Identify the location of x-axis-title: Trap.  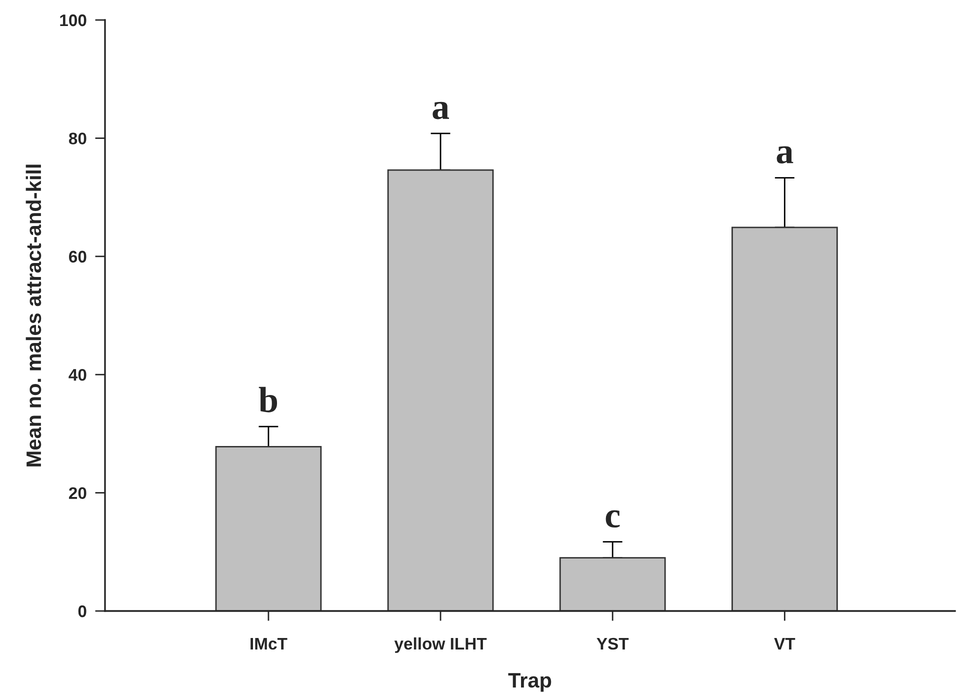
(530, 682).